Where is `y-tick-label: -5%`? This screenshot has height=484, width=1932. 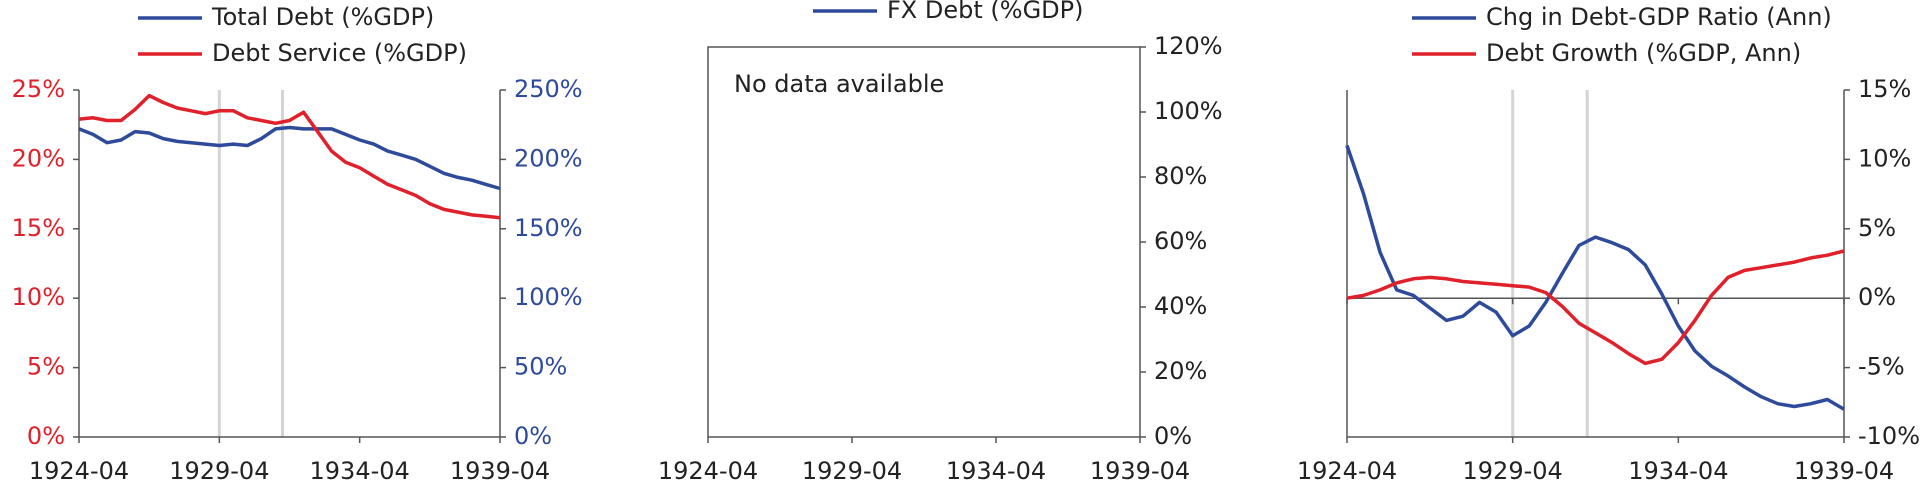
y-tick-label: -5% is located at coordinates (1881, 367).